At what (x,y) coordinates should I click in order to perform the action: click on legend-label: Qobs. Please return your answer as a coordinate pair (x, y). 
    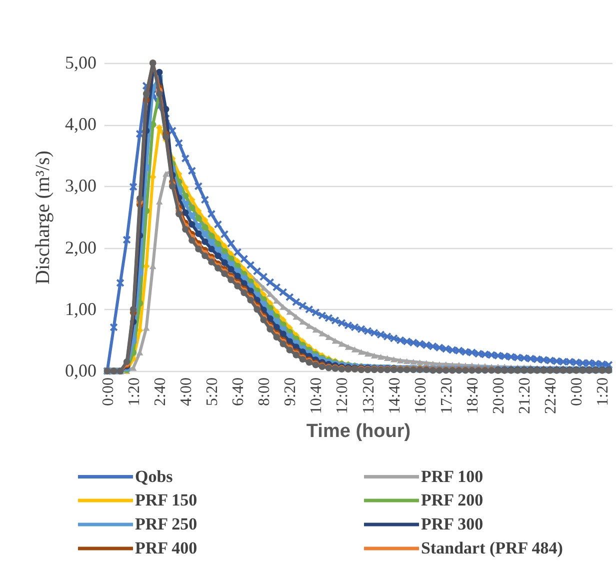
    Looking at the image, I should click on (154, 476).